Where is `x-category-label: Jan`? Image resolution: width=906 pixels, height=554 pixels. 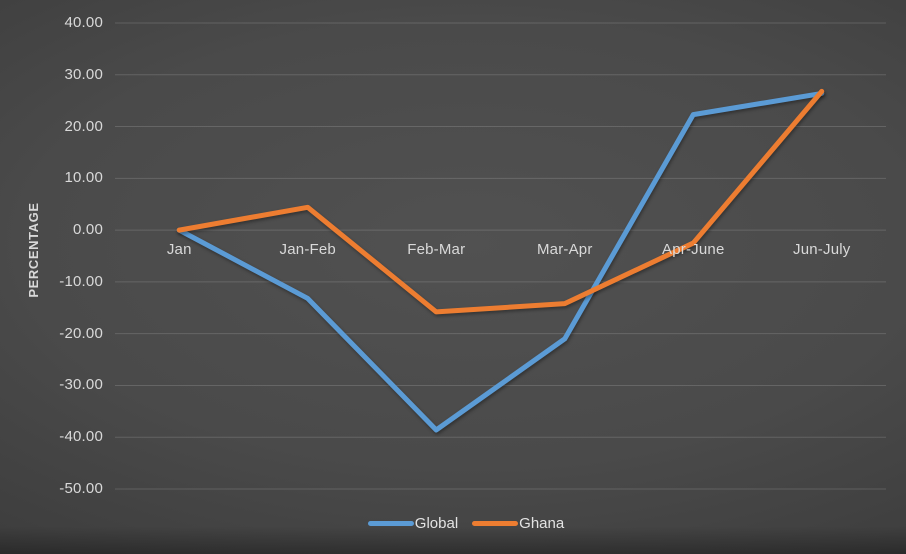
x-category-label: Jan is located at coordinates (179, 249).